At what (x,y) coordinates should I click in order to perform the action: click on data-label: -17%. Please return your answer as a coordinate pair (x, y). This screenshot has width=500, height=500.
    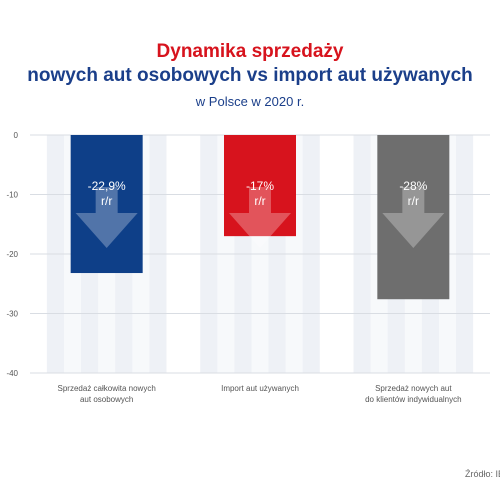
    Looking at the image, I should click on (260, 186).